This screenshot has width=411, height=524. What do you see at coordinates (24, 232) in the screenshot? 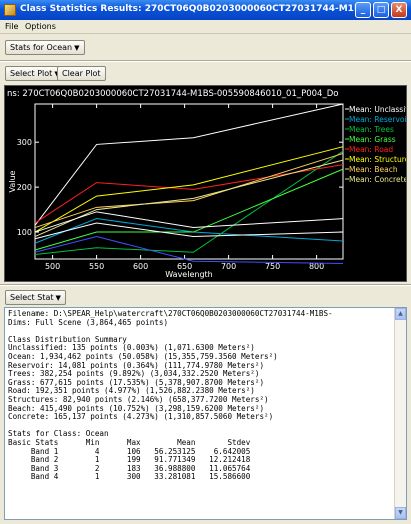
I see `y-tick-label: 100` at bounding box center [24, 232].